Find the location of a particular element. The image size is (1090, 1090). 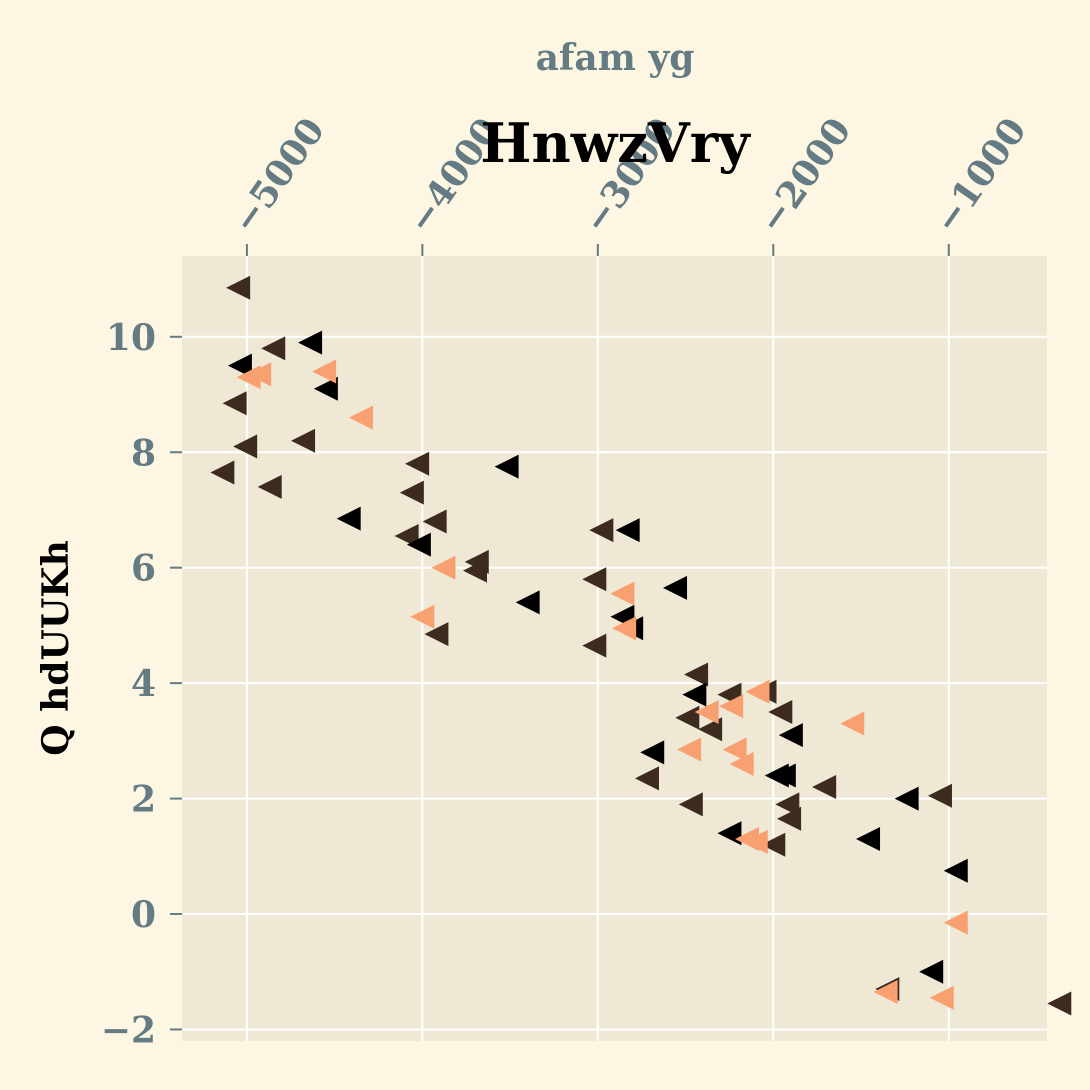

y-tick-label: −2 is located at coordinates (128, 1030).